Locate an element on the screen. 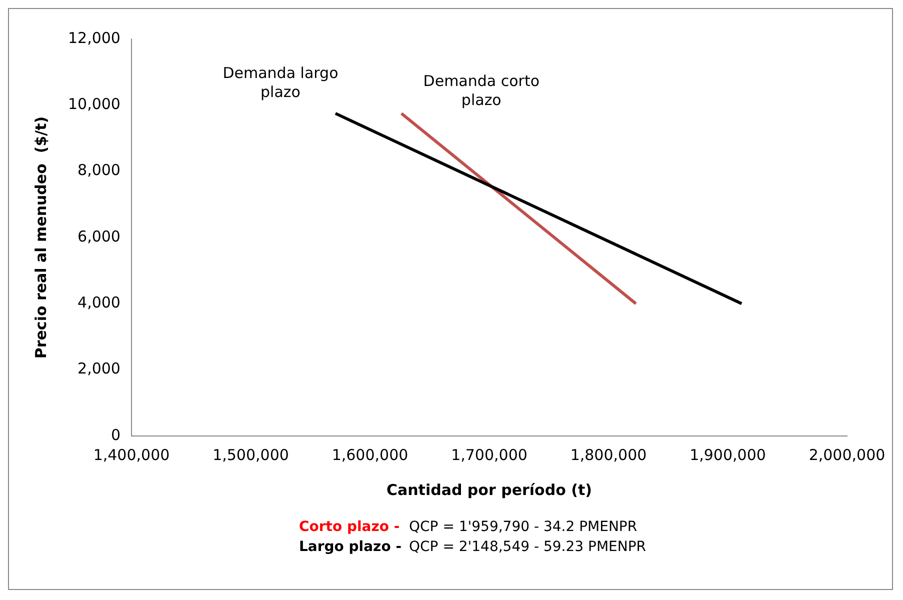  y-tick-label: 6,000 is located at coordinates (99, 236).